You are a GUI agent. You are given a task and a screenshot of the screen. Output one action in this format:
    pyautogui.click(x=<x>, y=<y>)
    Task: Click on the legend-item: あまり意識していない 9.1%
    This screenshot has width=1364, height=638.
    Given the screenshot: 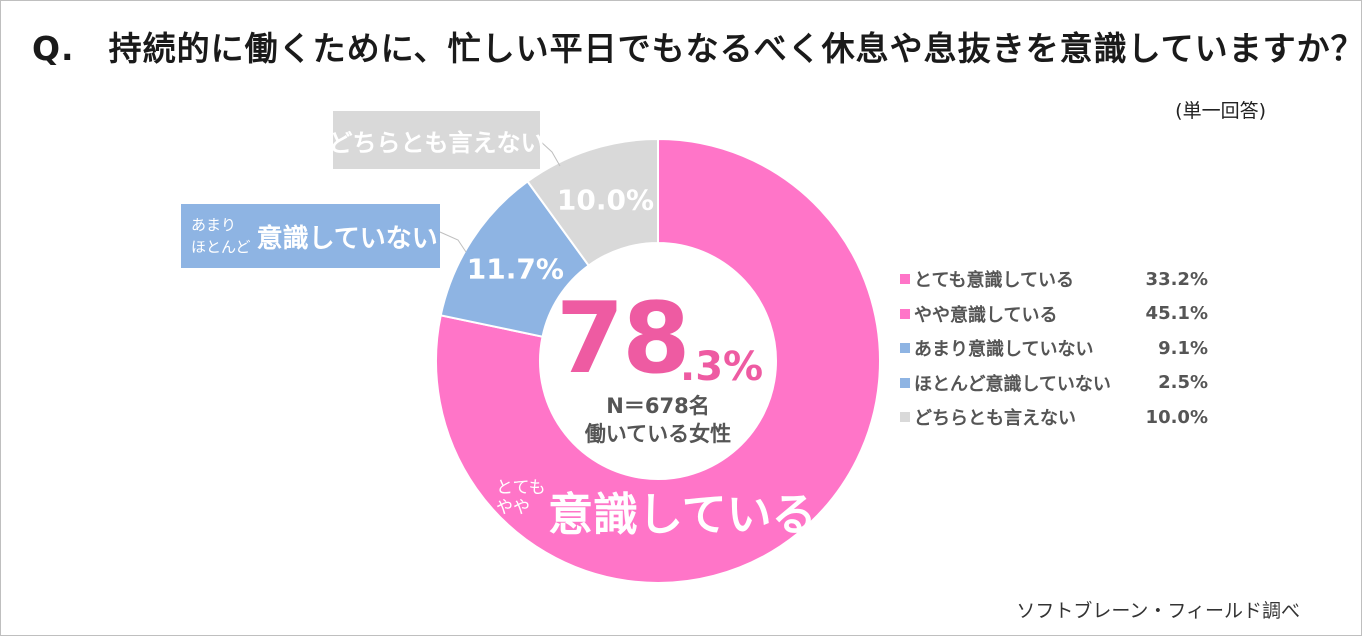 What is the action you would take?
    pyautogui.click(x=1054, y=348)
    